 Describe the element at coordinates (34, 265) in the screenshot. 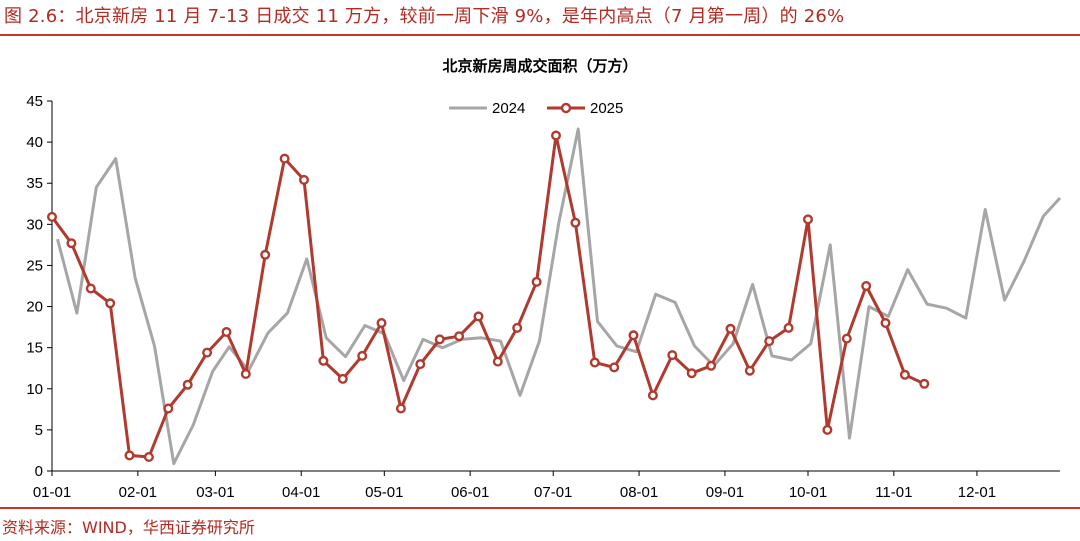

I see `y-tick-label: 25` at that location.